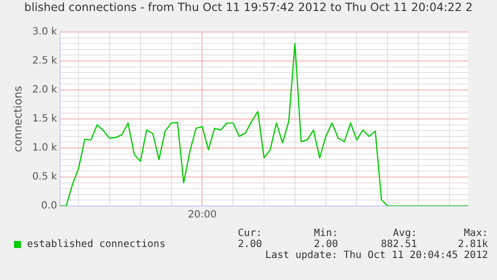 Image resolution: width=497 pixels, height=280 pixels. I want to click on y-tick-label: 1.5 k, so click(45, 119).